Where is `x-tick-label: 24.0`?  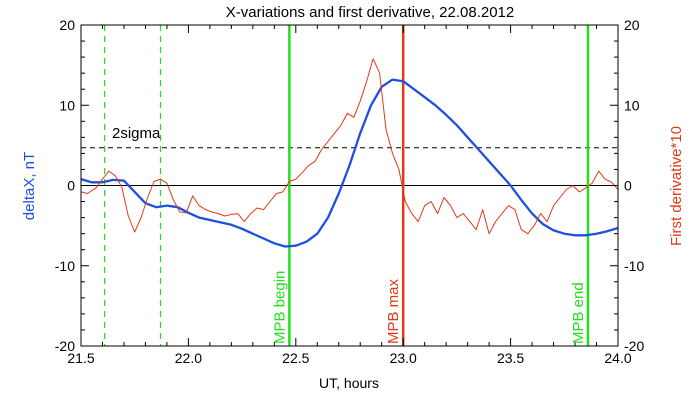 x-tick-label: 24.0 is located at coordinates (617, 358).